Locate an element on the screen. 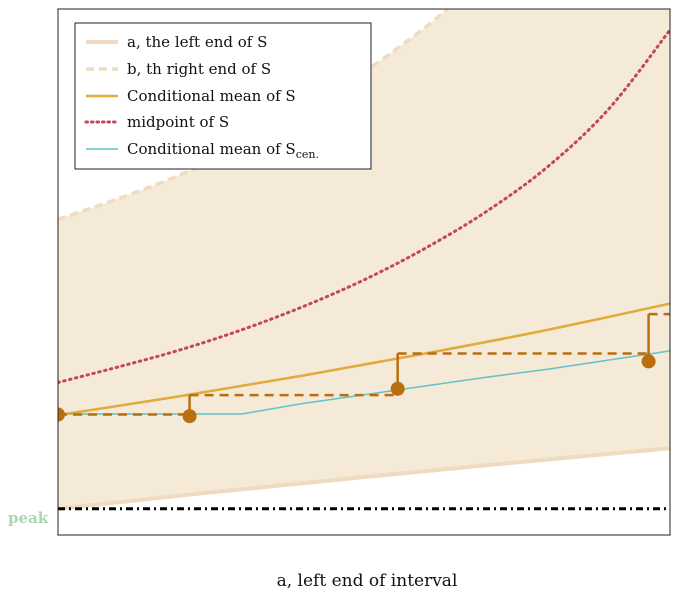 Image resolution: width=678 pixels, height=595 pixels. legend-label-cond-mean-cen-subscript: cen. is located at coordinates (307, 154).